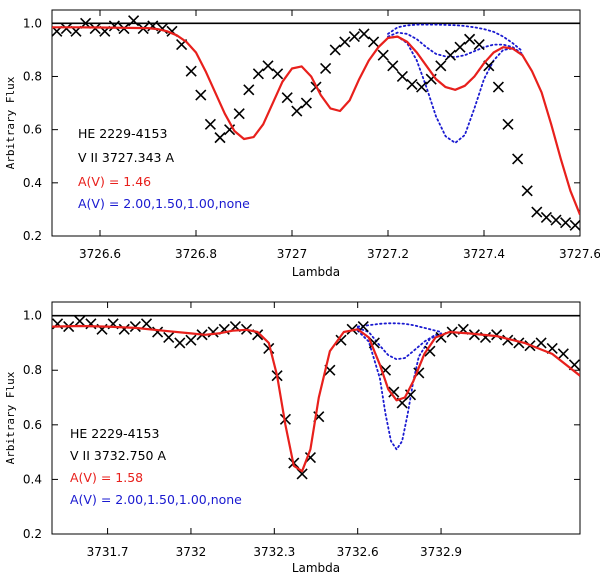  Describe the element at coordinates (484, 254) in the screenshot. I see `x-tick-label: 3727.4` at that location.